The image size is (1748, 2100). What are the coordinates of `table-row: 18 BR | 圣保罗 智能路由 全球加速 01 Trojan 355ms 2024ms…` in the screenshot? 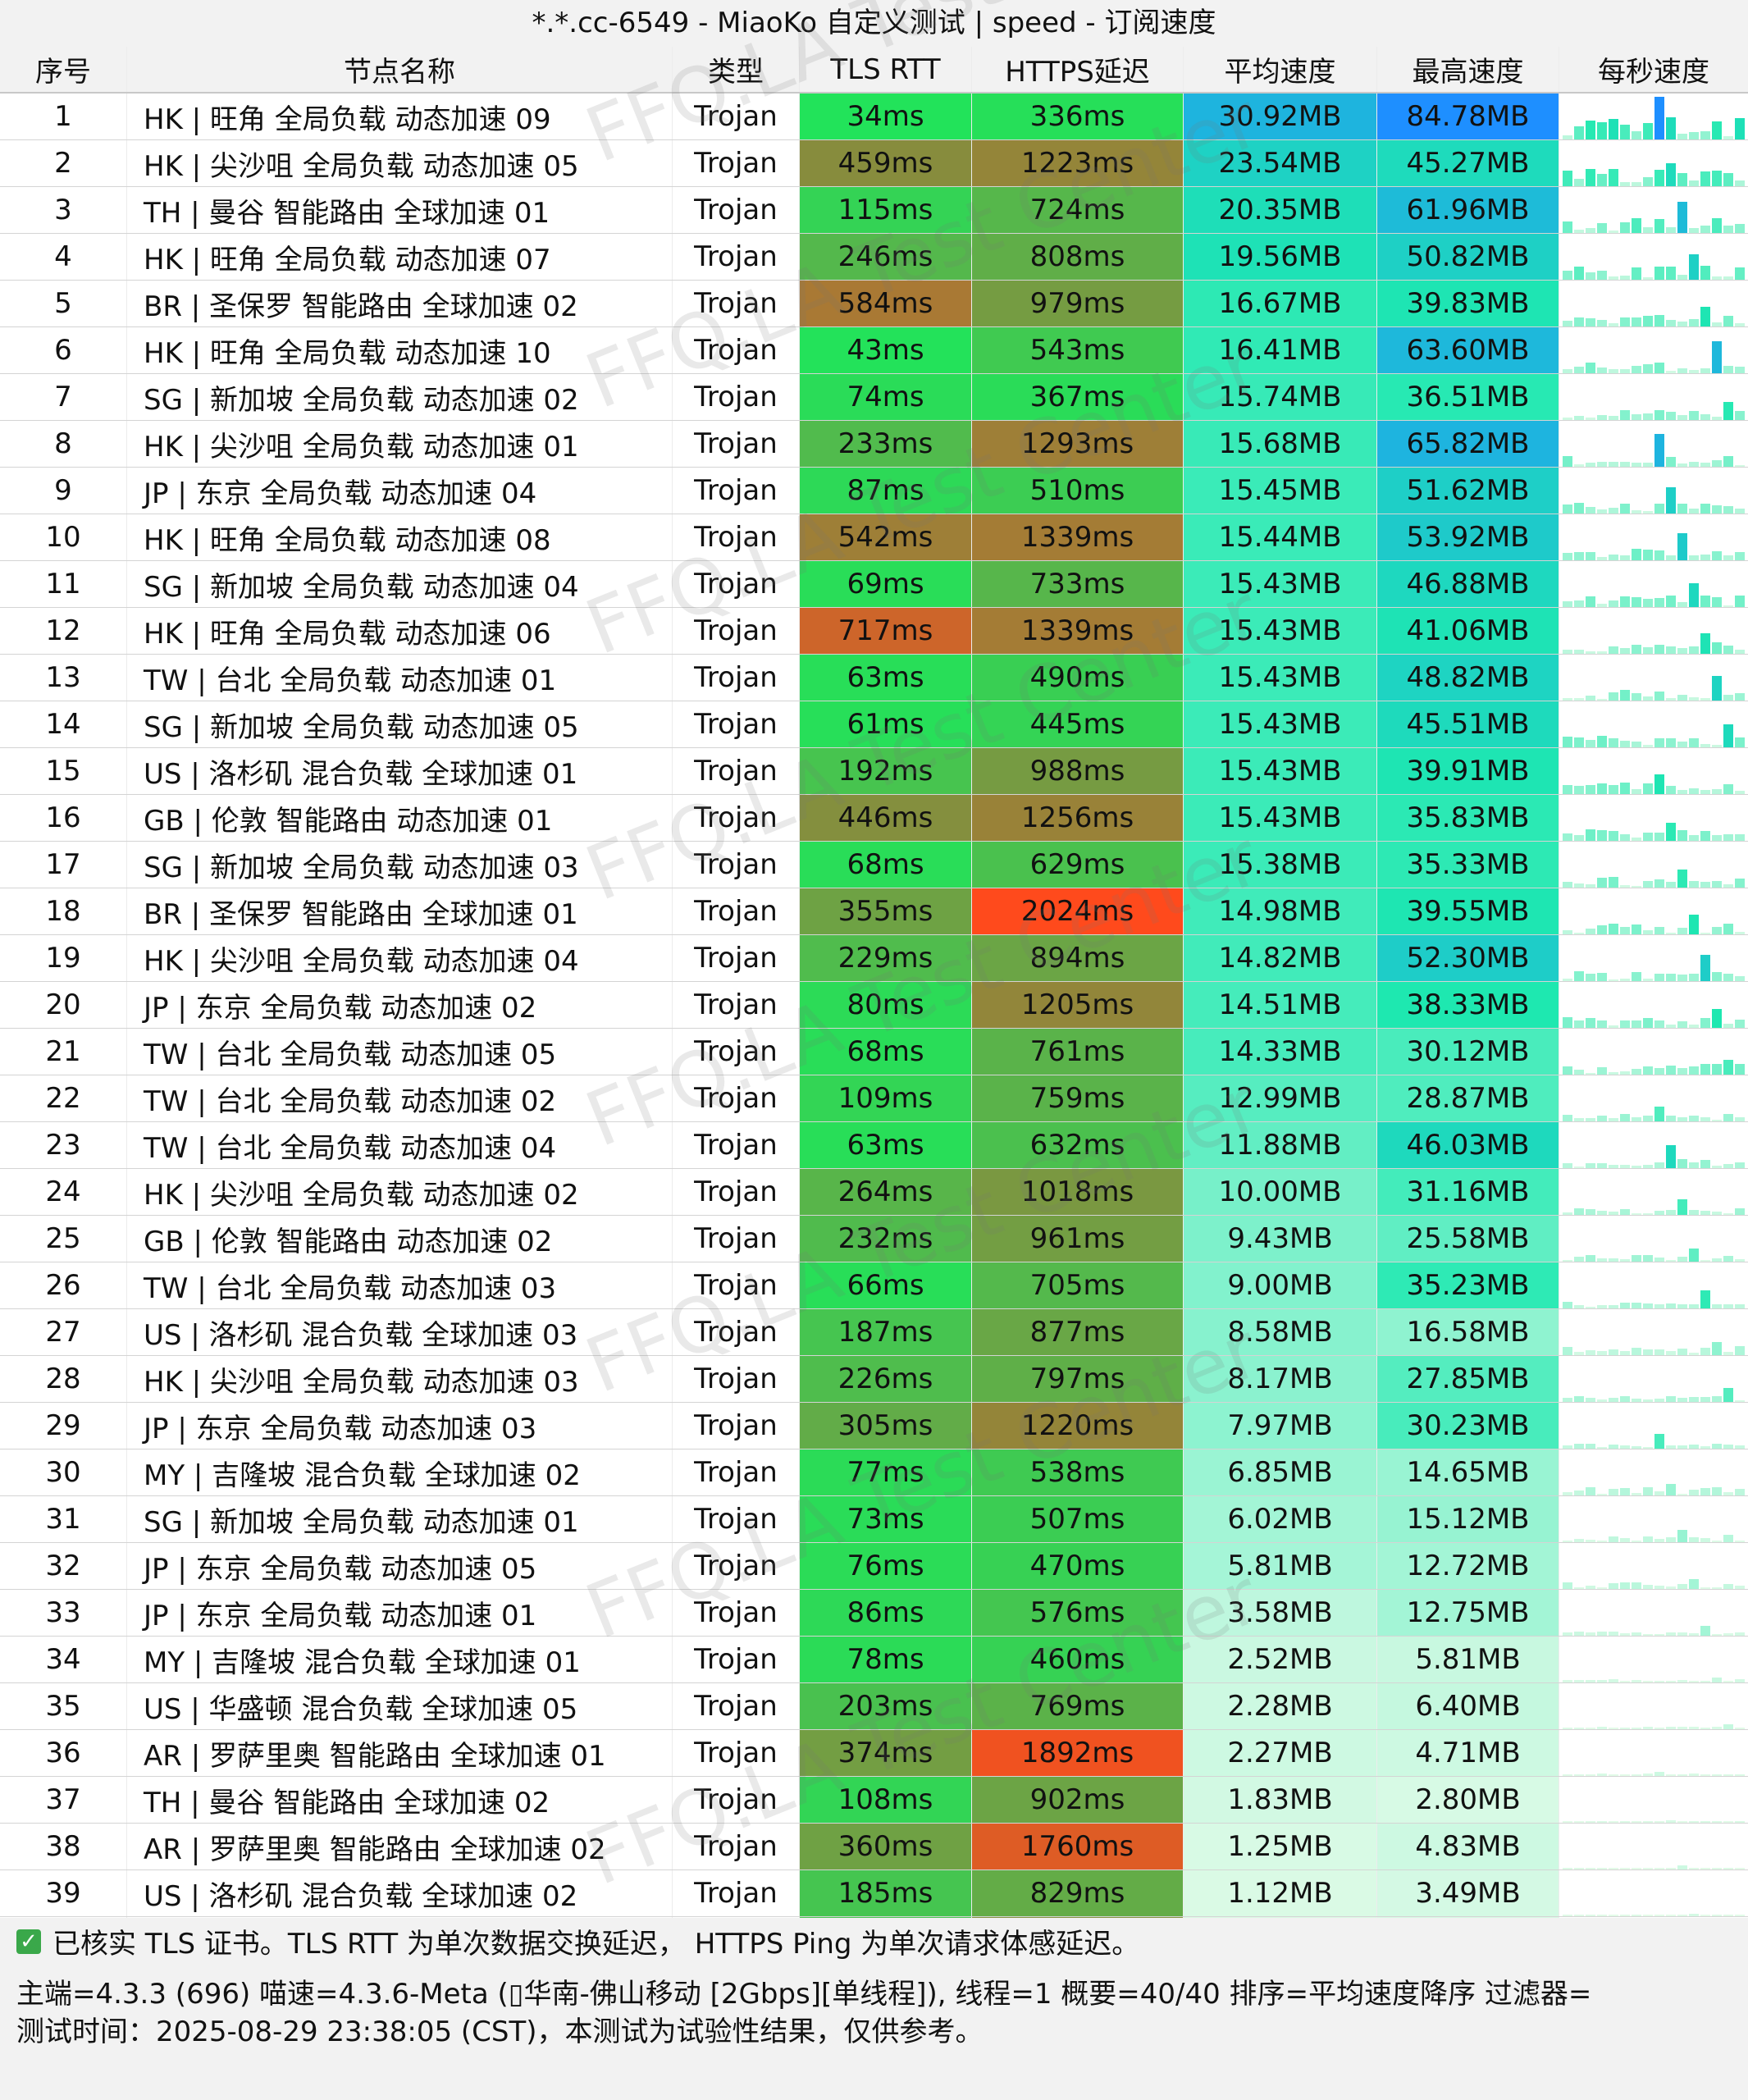 It's located at (874, 912).